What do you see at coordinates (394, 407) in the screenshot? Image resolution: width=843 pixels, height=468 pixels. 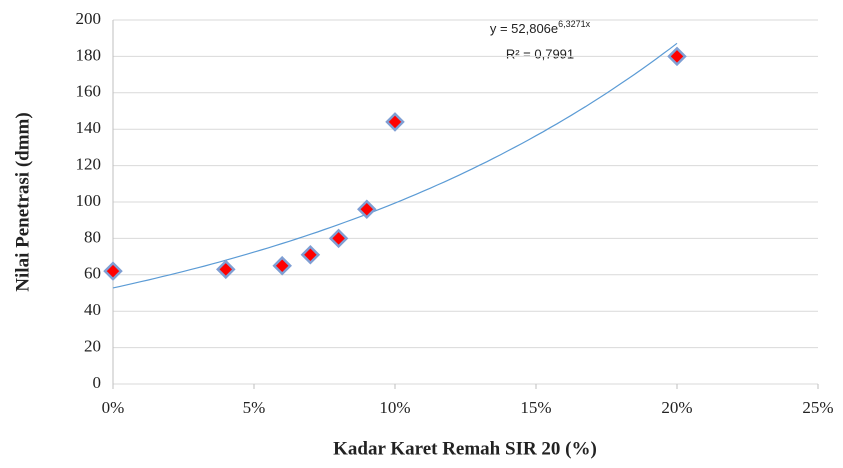 I see `x-tick-label: 10%` at bounding box center [394, 407].